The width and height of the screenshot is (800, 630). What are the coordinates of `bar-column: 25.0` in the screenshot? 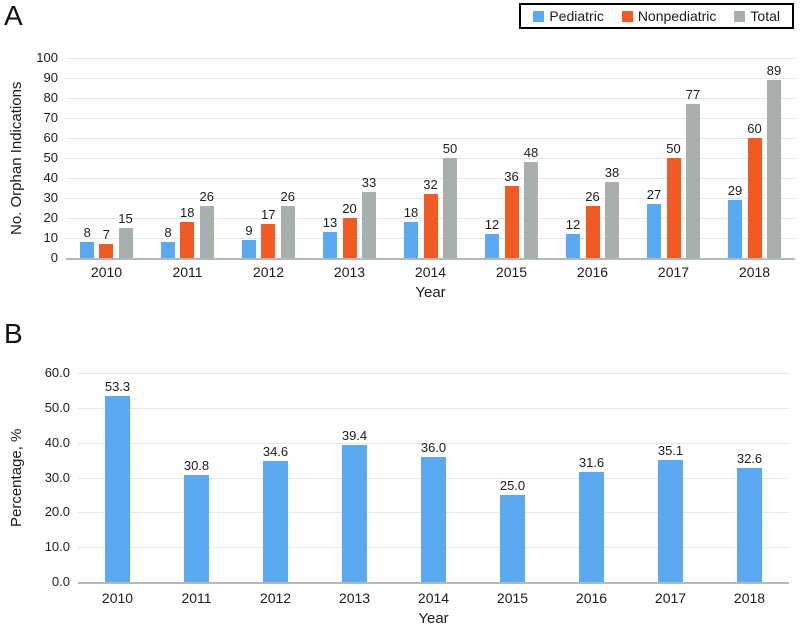 It's located at (512, 477).